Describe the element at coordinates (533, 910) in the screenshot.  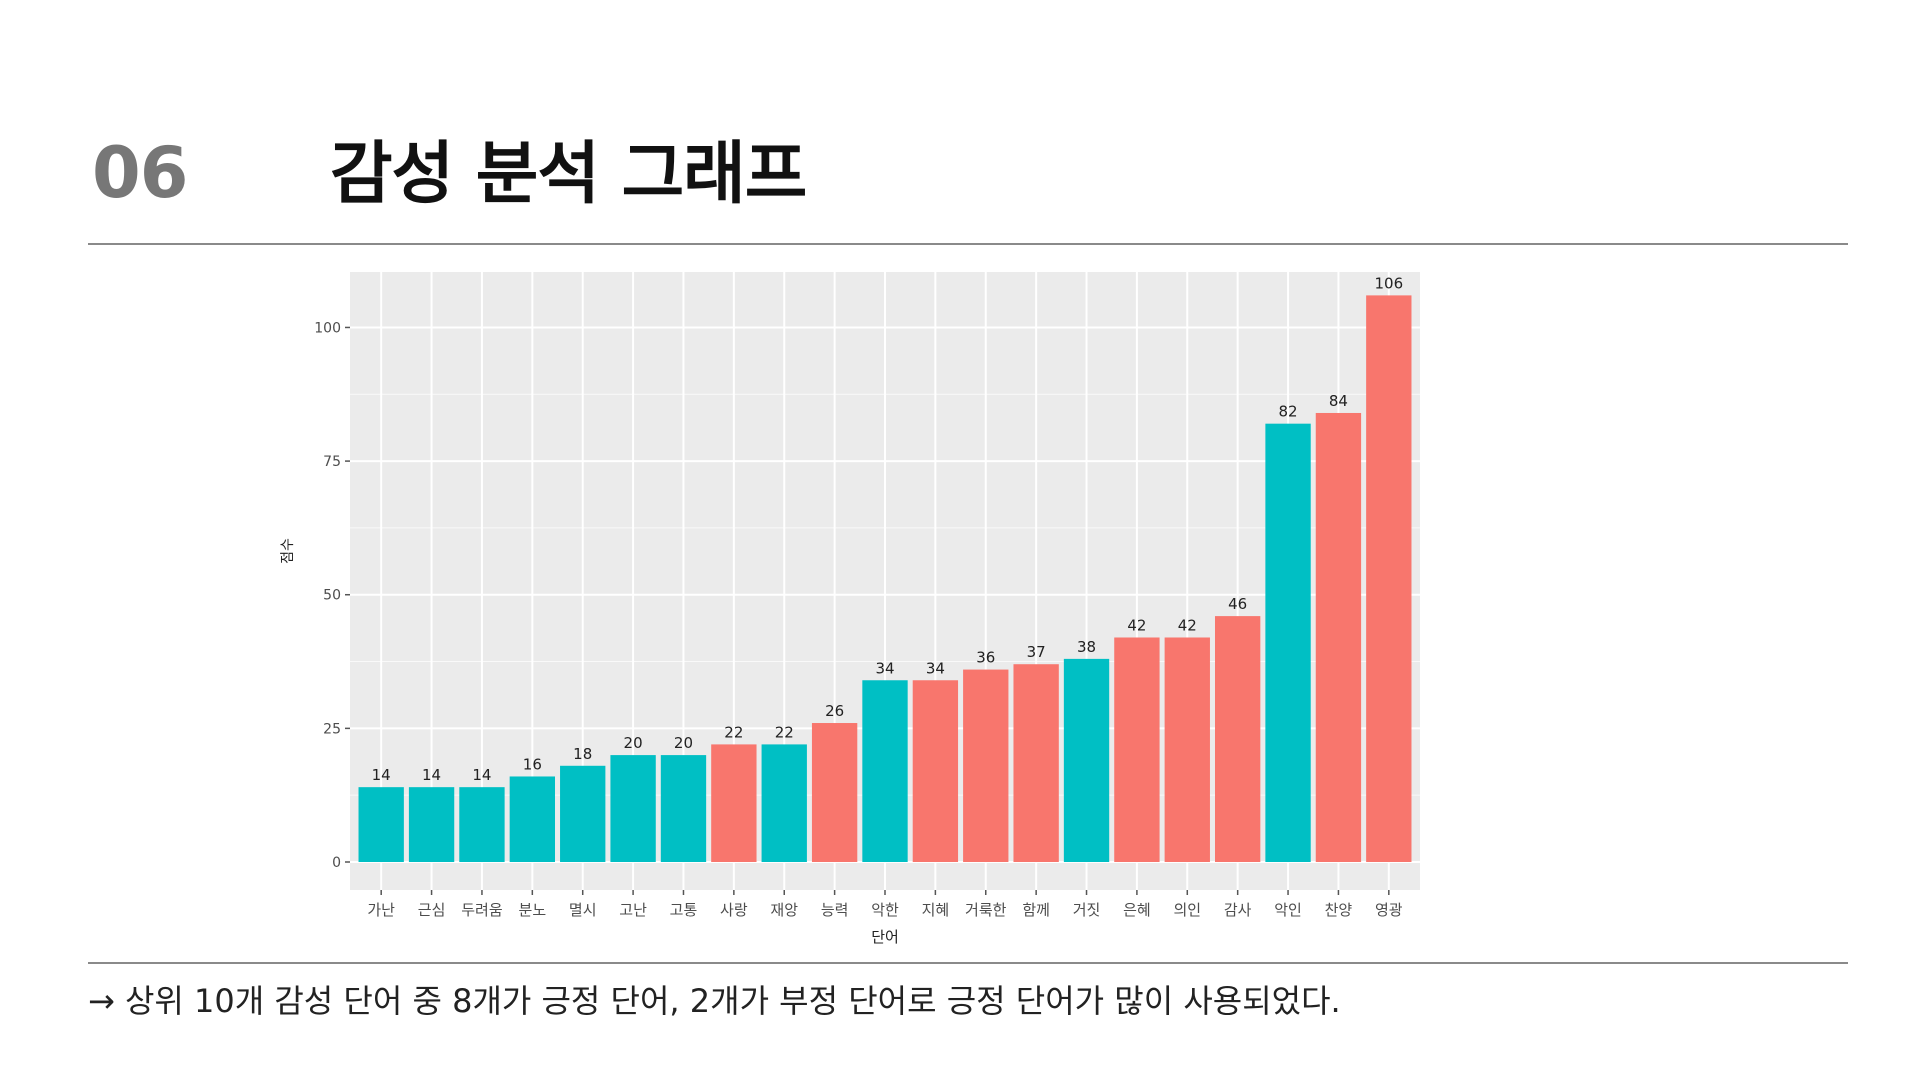
I see `x-tick-label: 분노` at that location.